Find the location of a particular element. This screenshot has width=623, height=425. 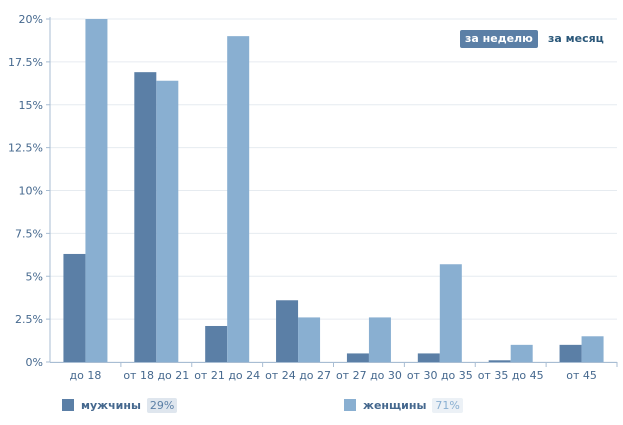

y-tick-label: 10% is located at coordinates (31, 191).